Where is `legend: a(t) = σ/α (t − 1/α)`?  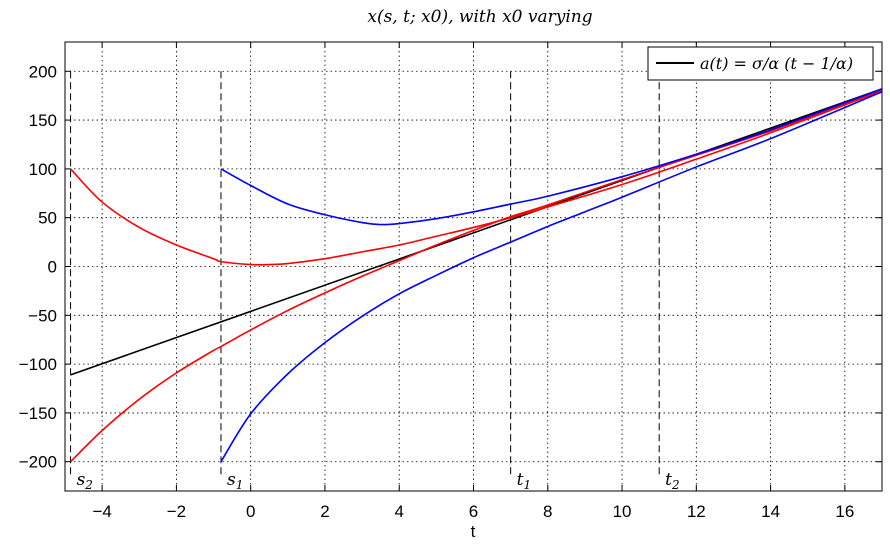 legend: a(t) = σ/α (t − 1/α) is located at coordinates (760, 63).